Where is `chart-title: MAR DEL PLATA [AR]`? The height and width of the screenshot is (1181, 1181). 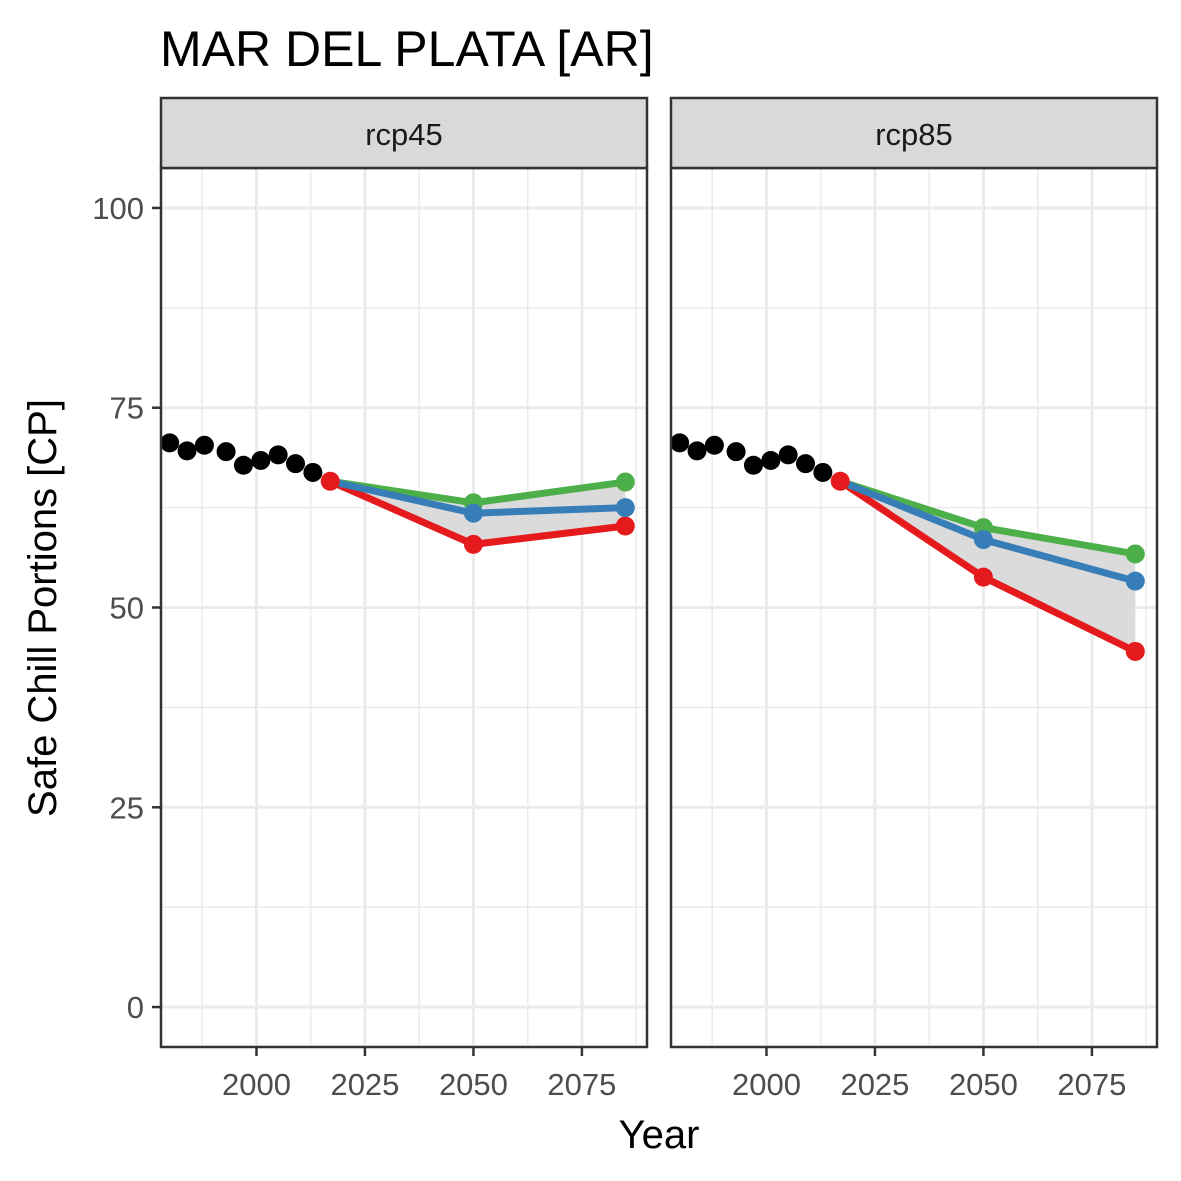
chart-title: MAR DEL PLATA [AR] is located at coordinates (407, 49).